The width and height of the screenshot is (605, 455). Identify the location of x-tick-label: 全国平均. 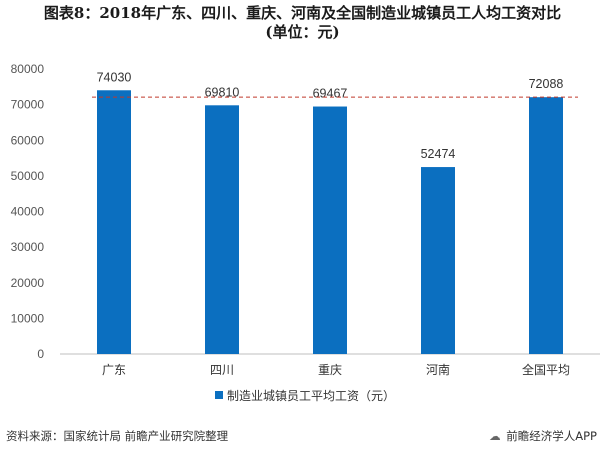
(546, 369).